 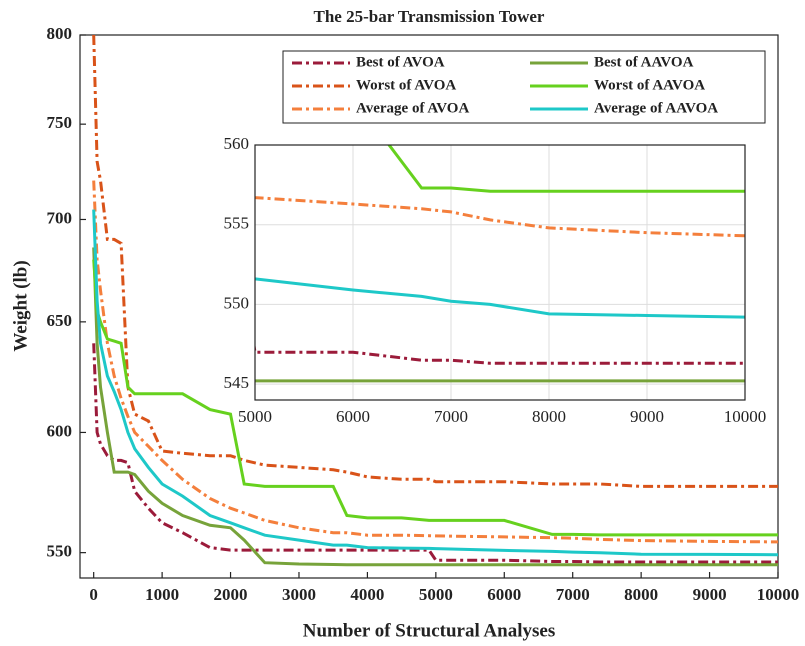 What do you see at coordinates (353, 416) in the screenshot?
I see `inset-x-tick-label: 6000` at bounding box center [353, 416].